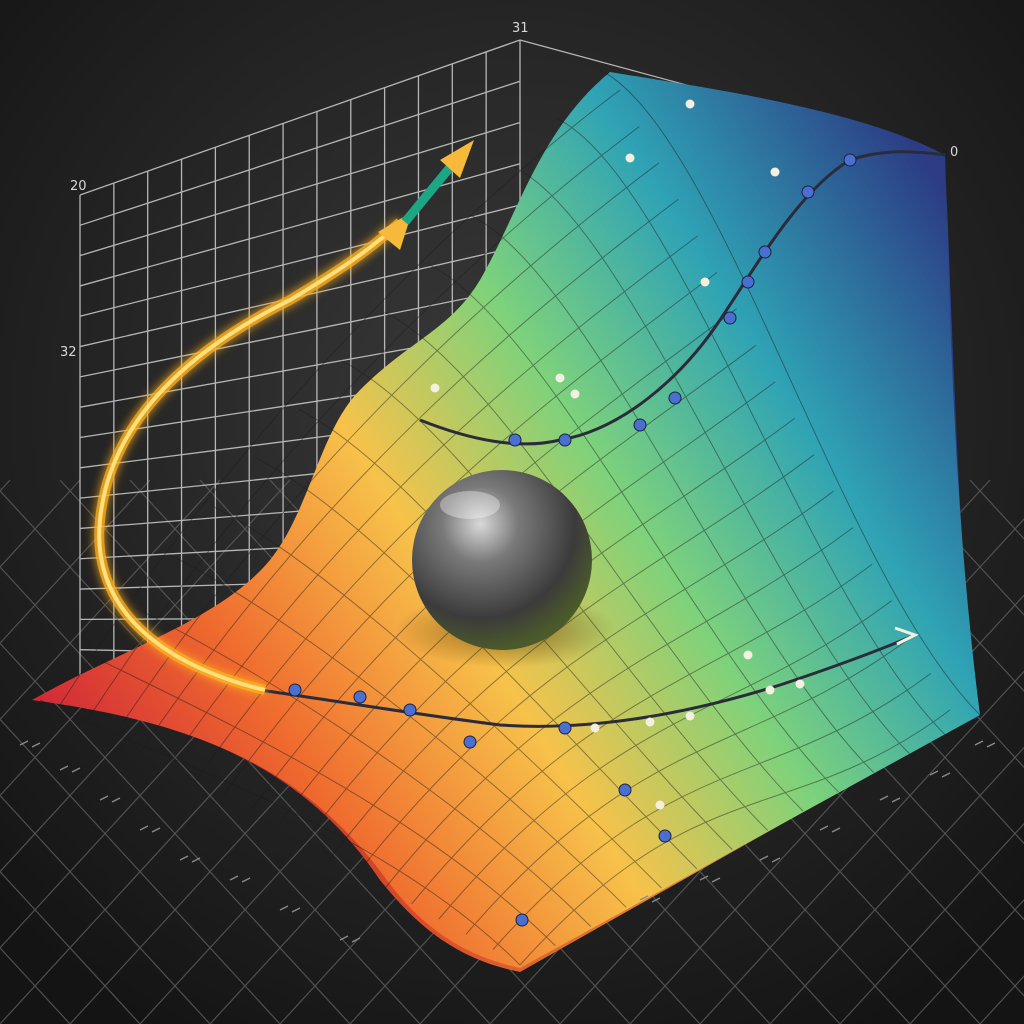 The image size is (1024, 1024). What do you see at coordinates (428, 193) in the screenshot?
I see `teal-arrow-shaft` at bounding box center [428, 193].